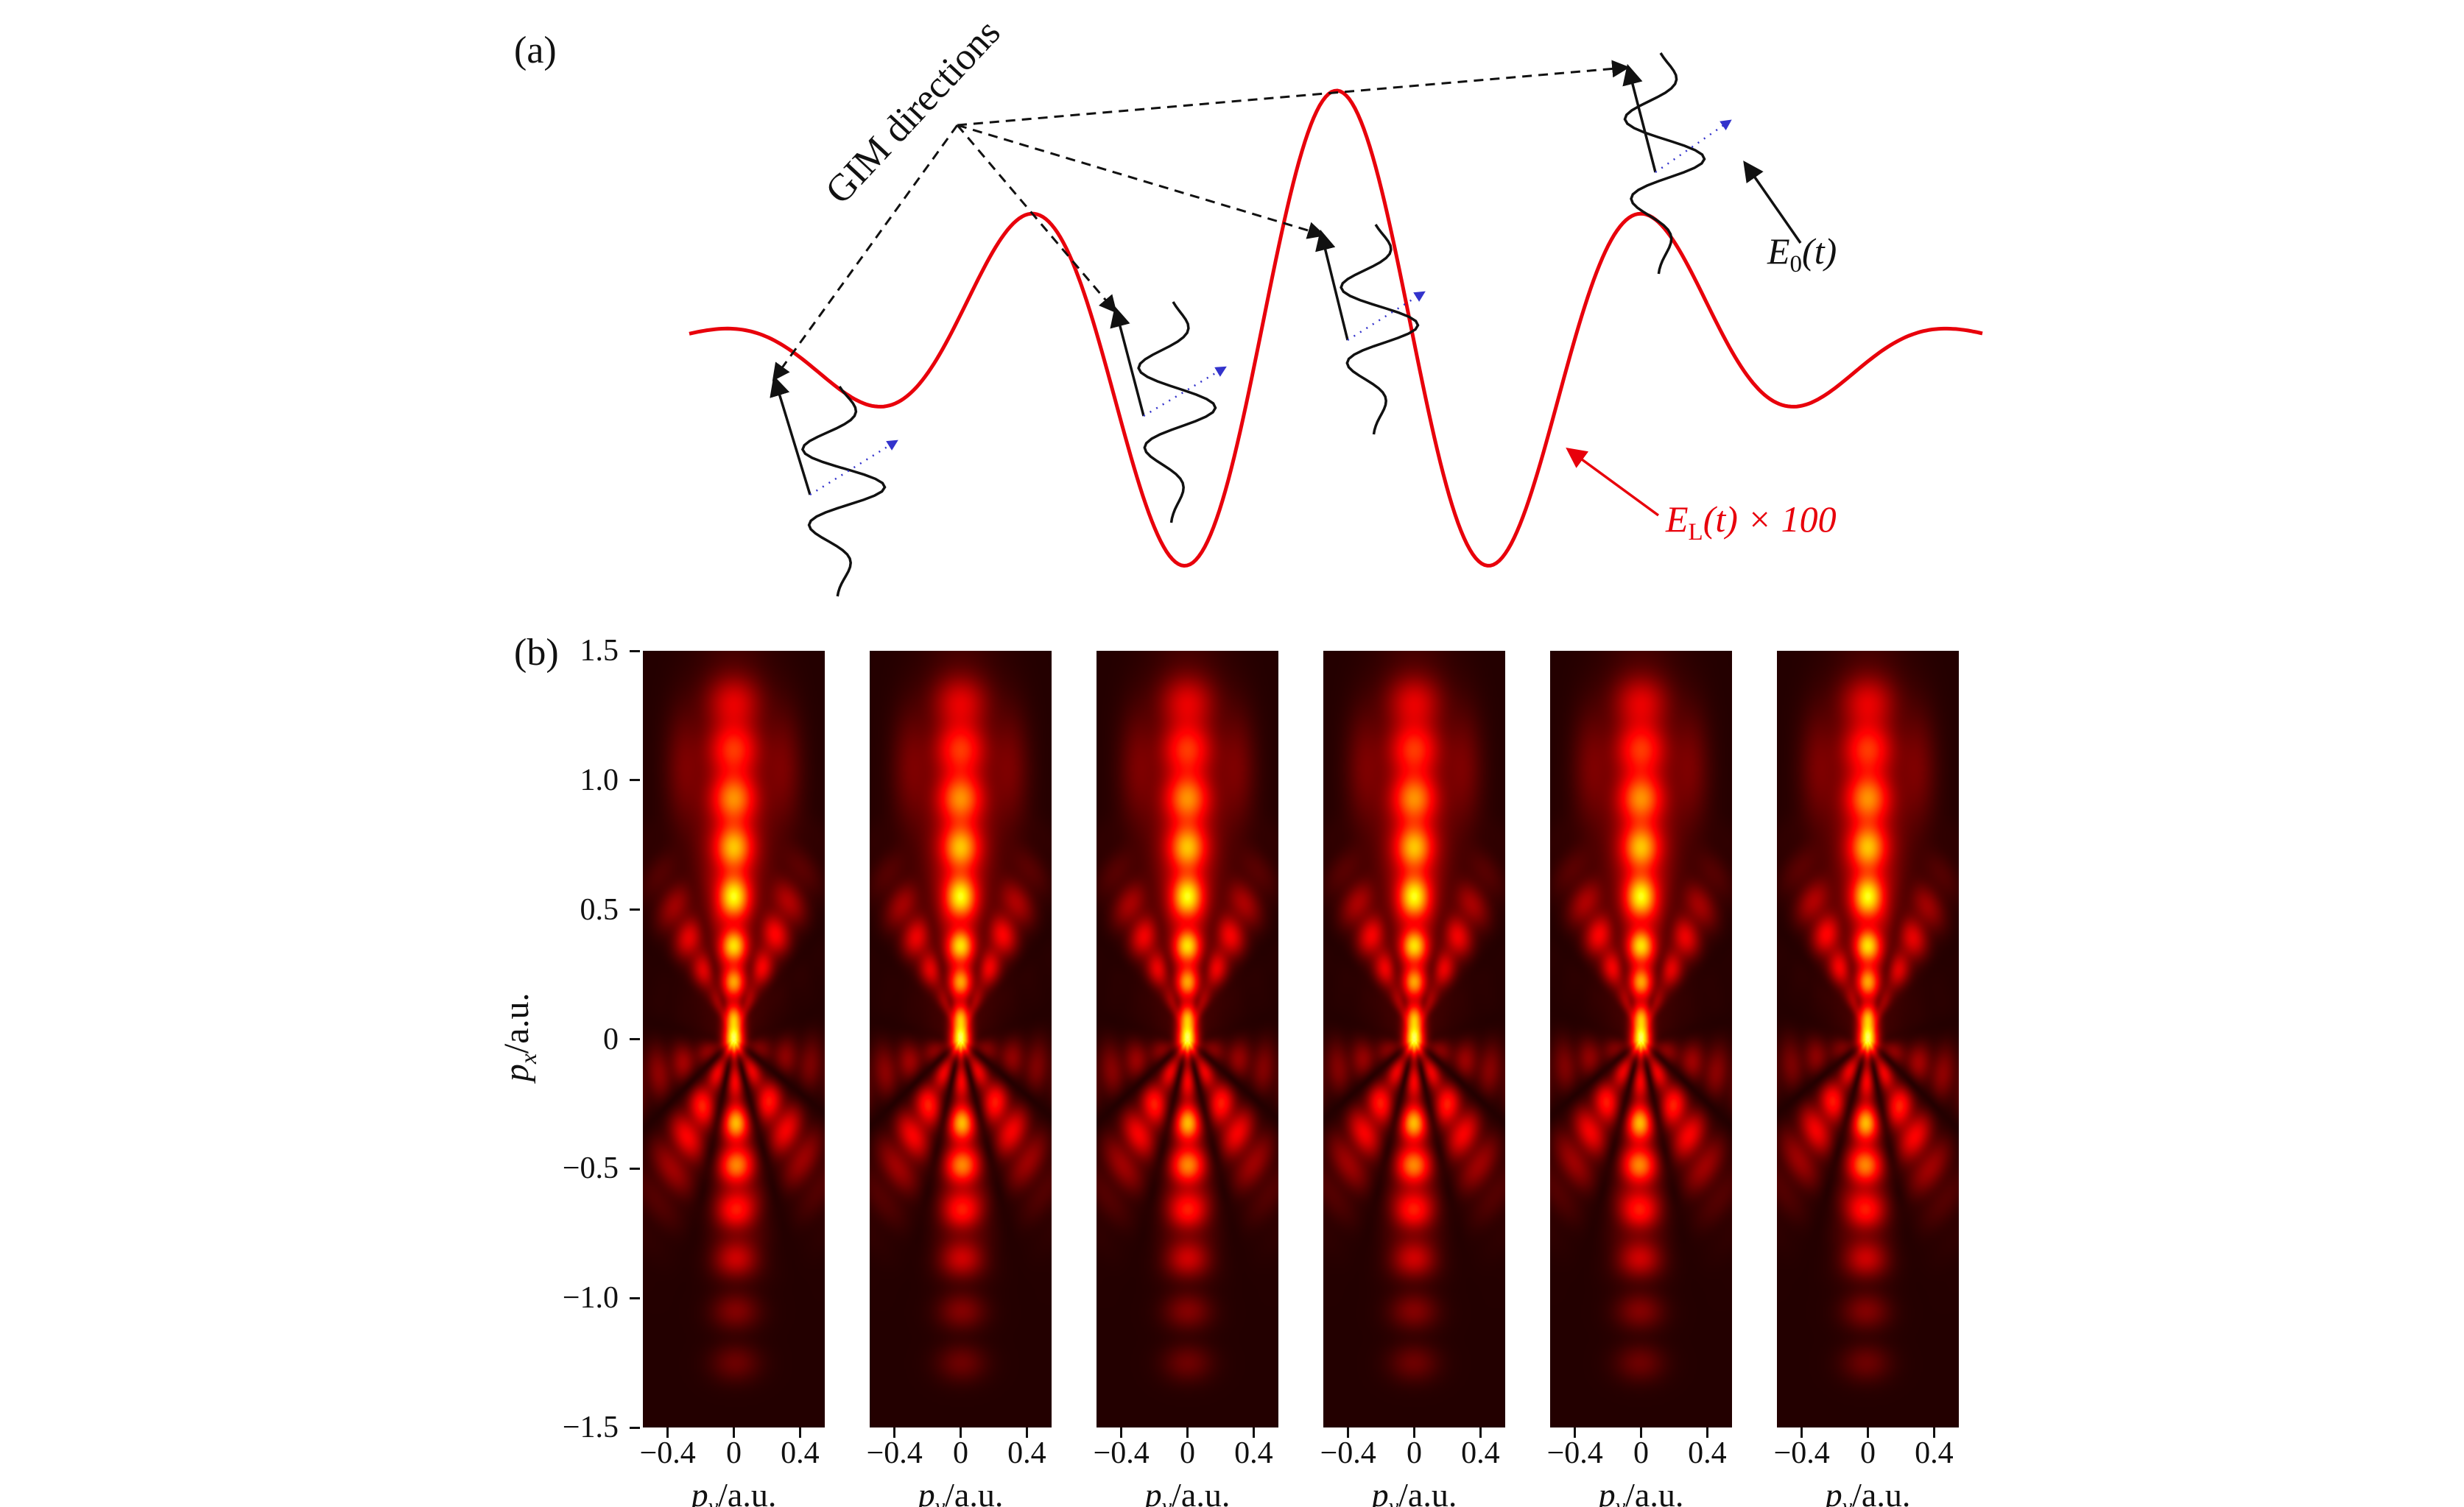  Describe the element at coordinates (590, 1298) in the screenshot. I see `y-tick-label: −1.0` at that location.